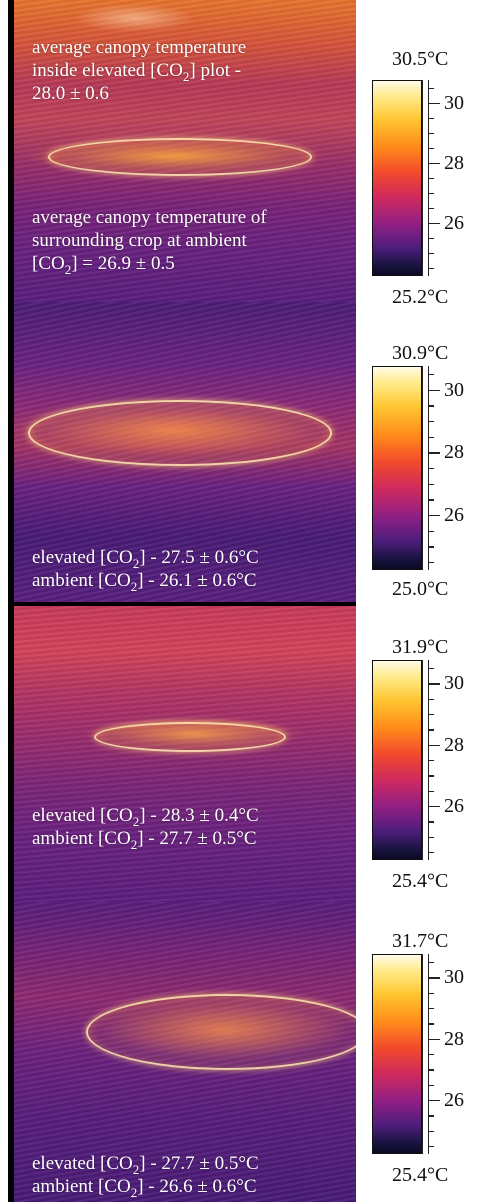 The image size is (478, 1202). Describe the element at coordinates (144, 1188) in the screenshot. I see `caption-line: ambient [CO2] - 26.6 ± 0.6°C` at that location.